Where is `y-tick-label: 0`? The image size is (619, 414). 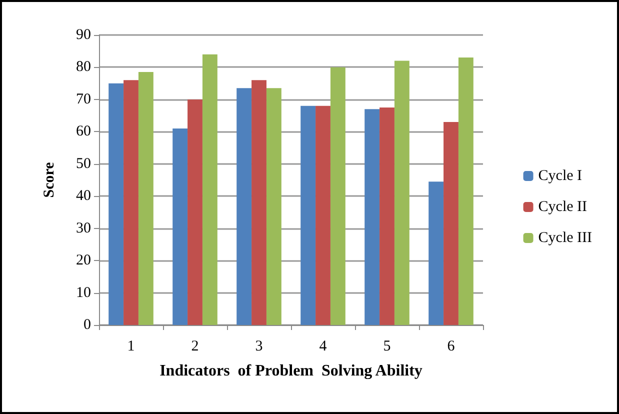 y-tick-label: 0 is located at coordinates (87, 325).